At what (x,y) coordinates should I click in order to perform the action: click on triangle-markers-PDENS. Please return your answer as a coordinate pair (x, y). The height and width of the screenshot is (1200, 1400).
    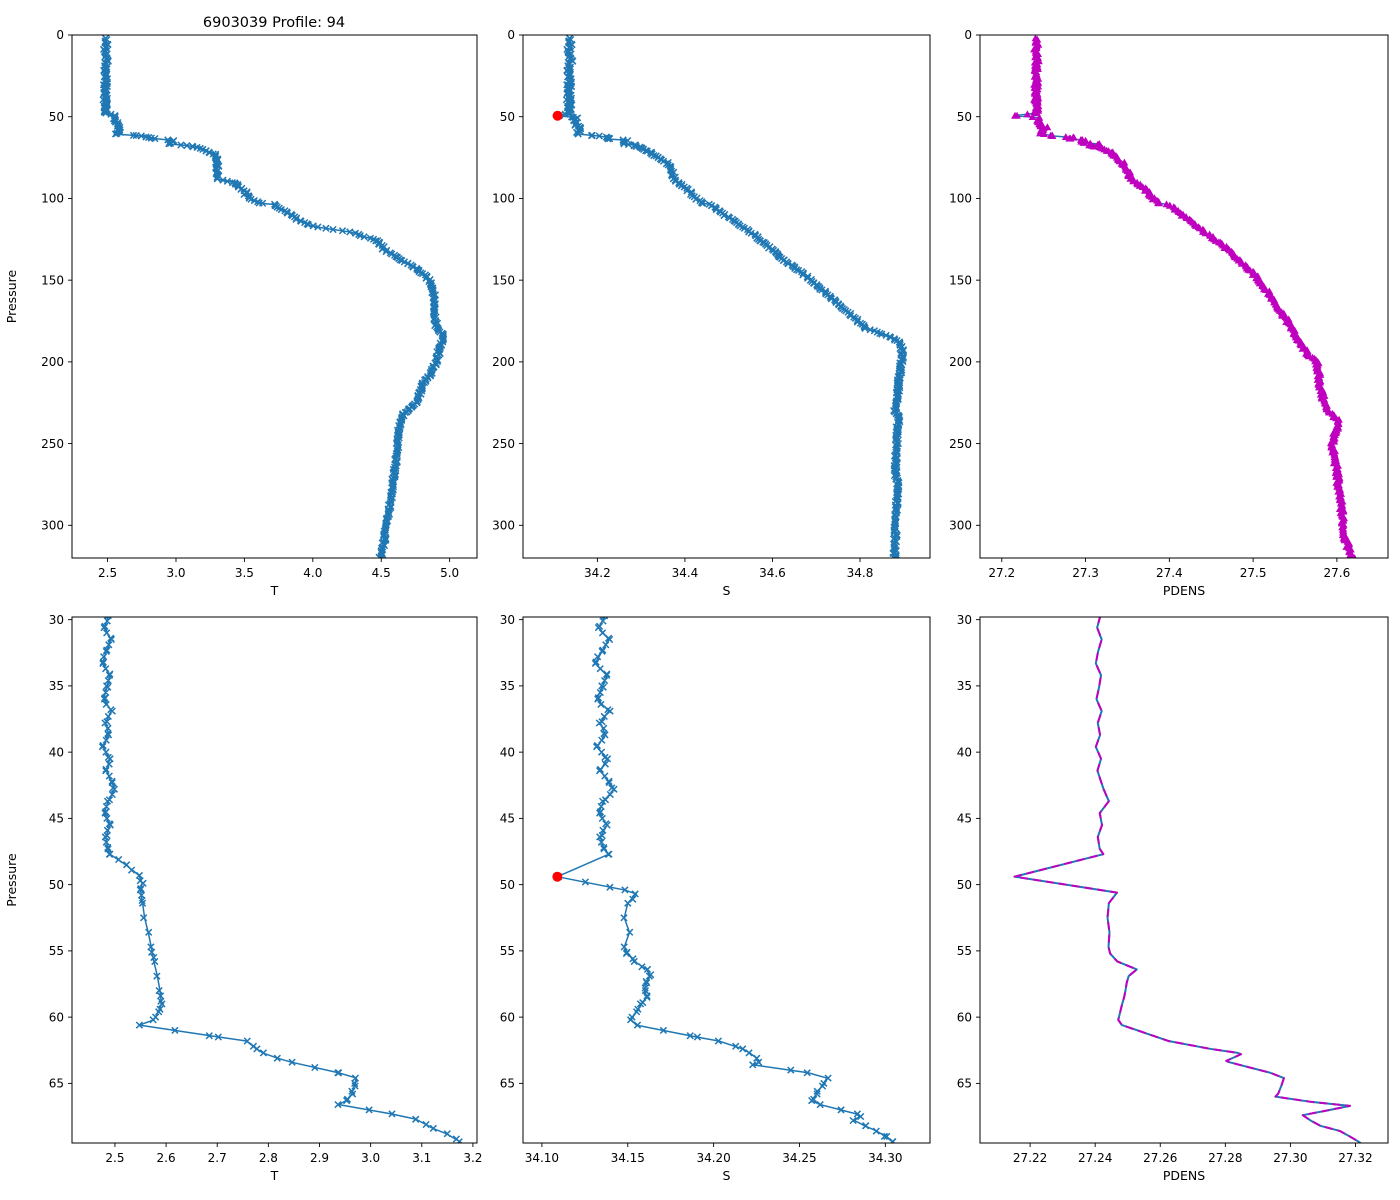
    Looking at the image, I should click on (1184, 296).